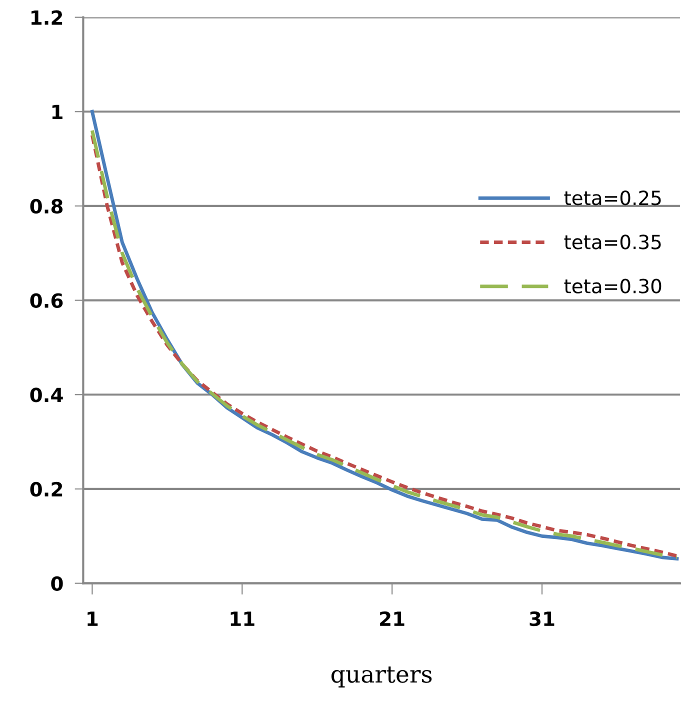  I want to click on x-tick-label: 21, so click(392, 618).